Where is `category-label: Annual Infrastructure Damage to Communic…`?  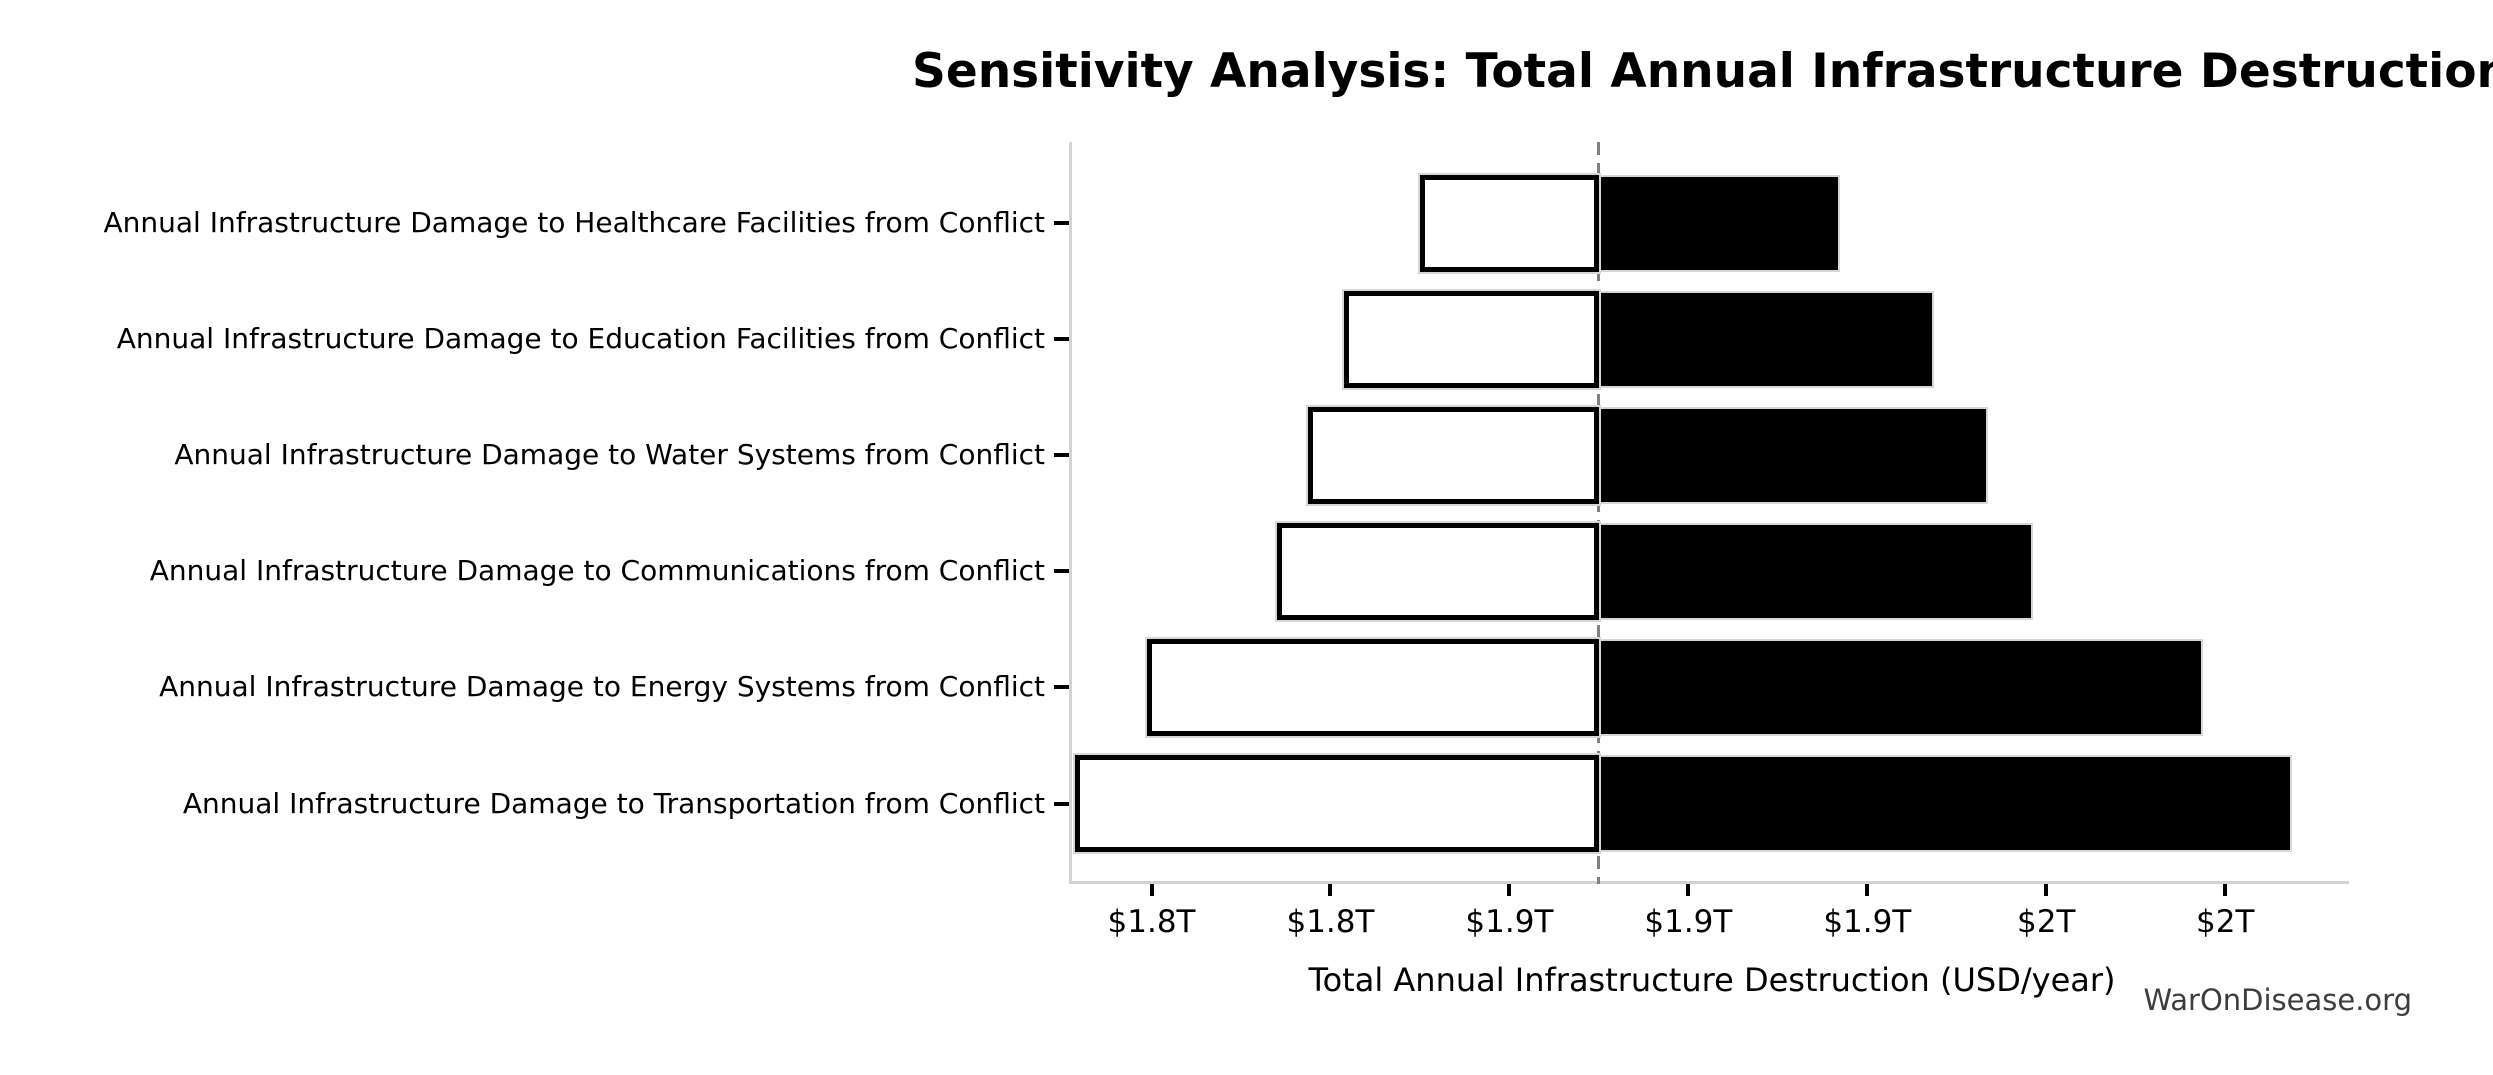 category-label: Annual Infrastructure Damage to Communic… is located at coordinates (597, 571).